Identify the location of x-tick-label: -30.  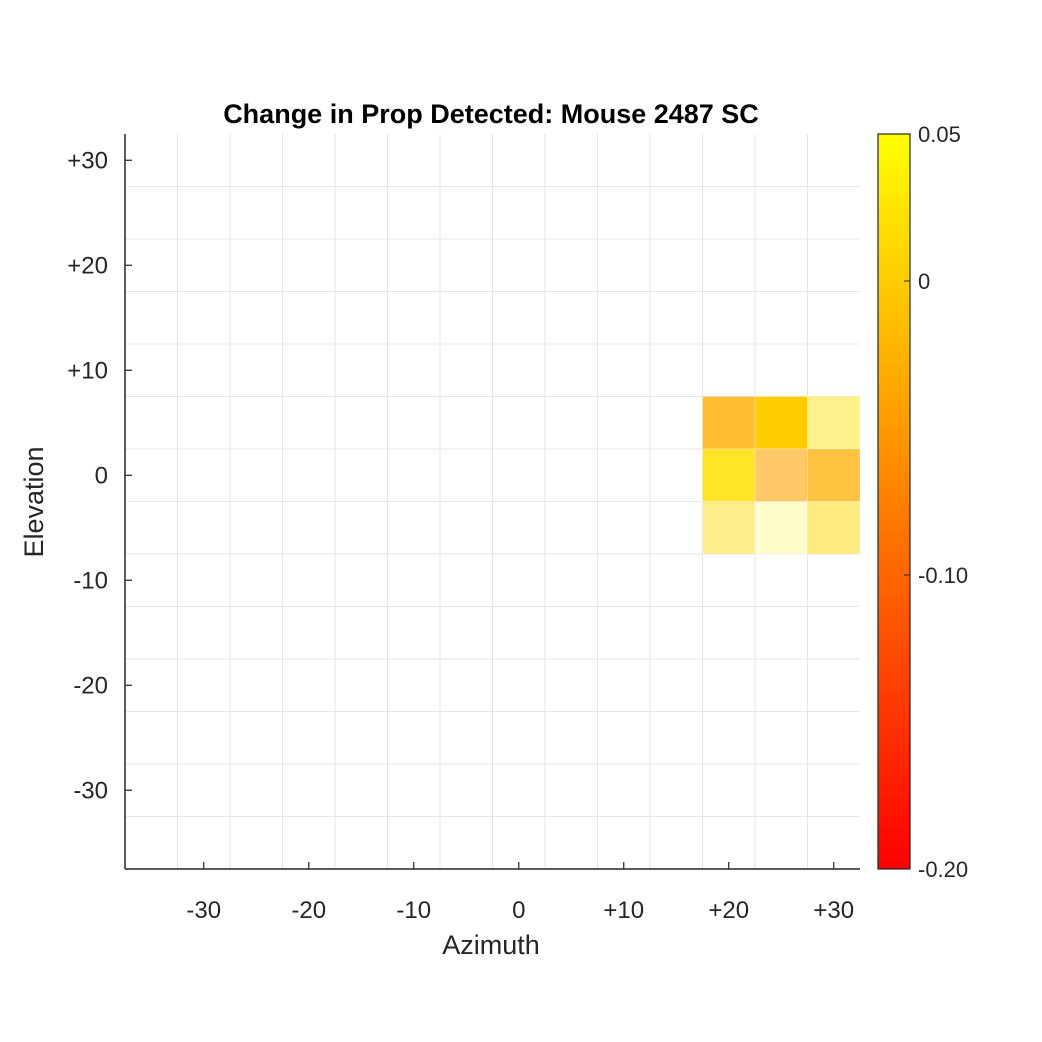
(203, 910).